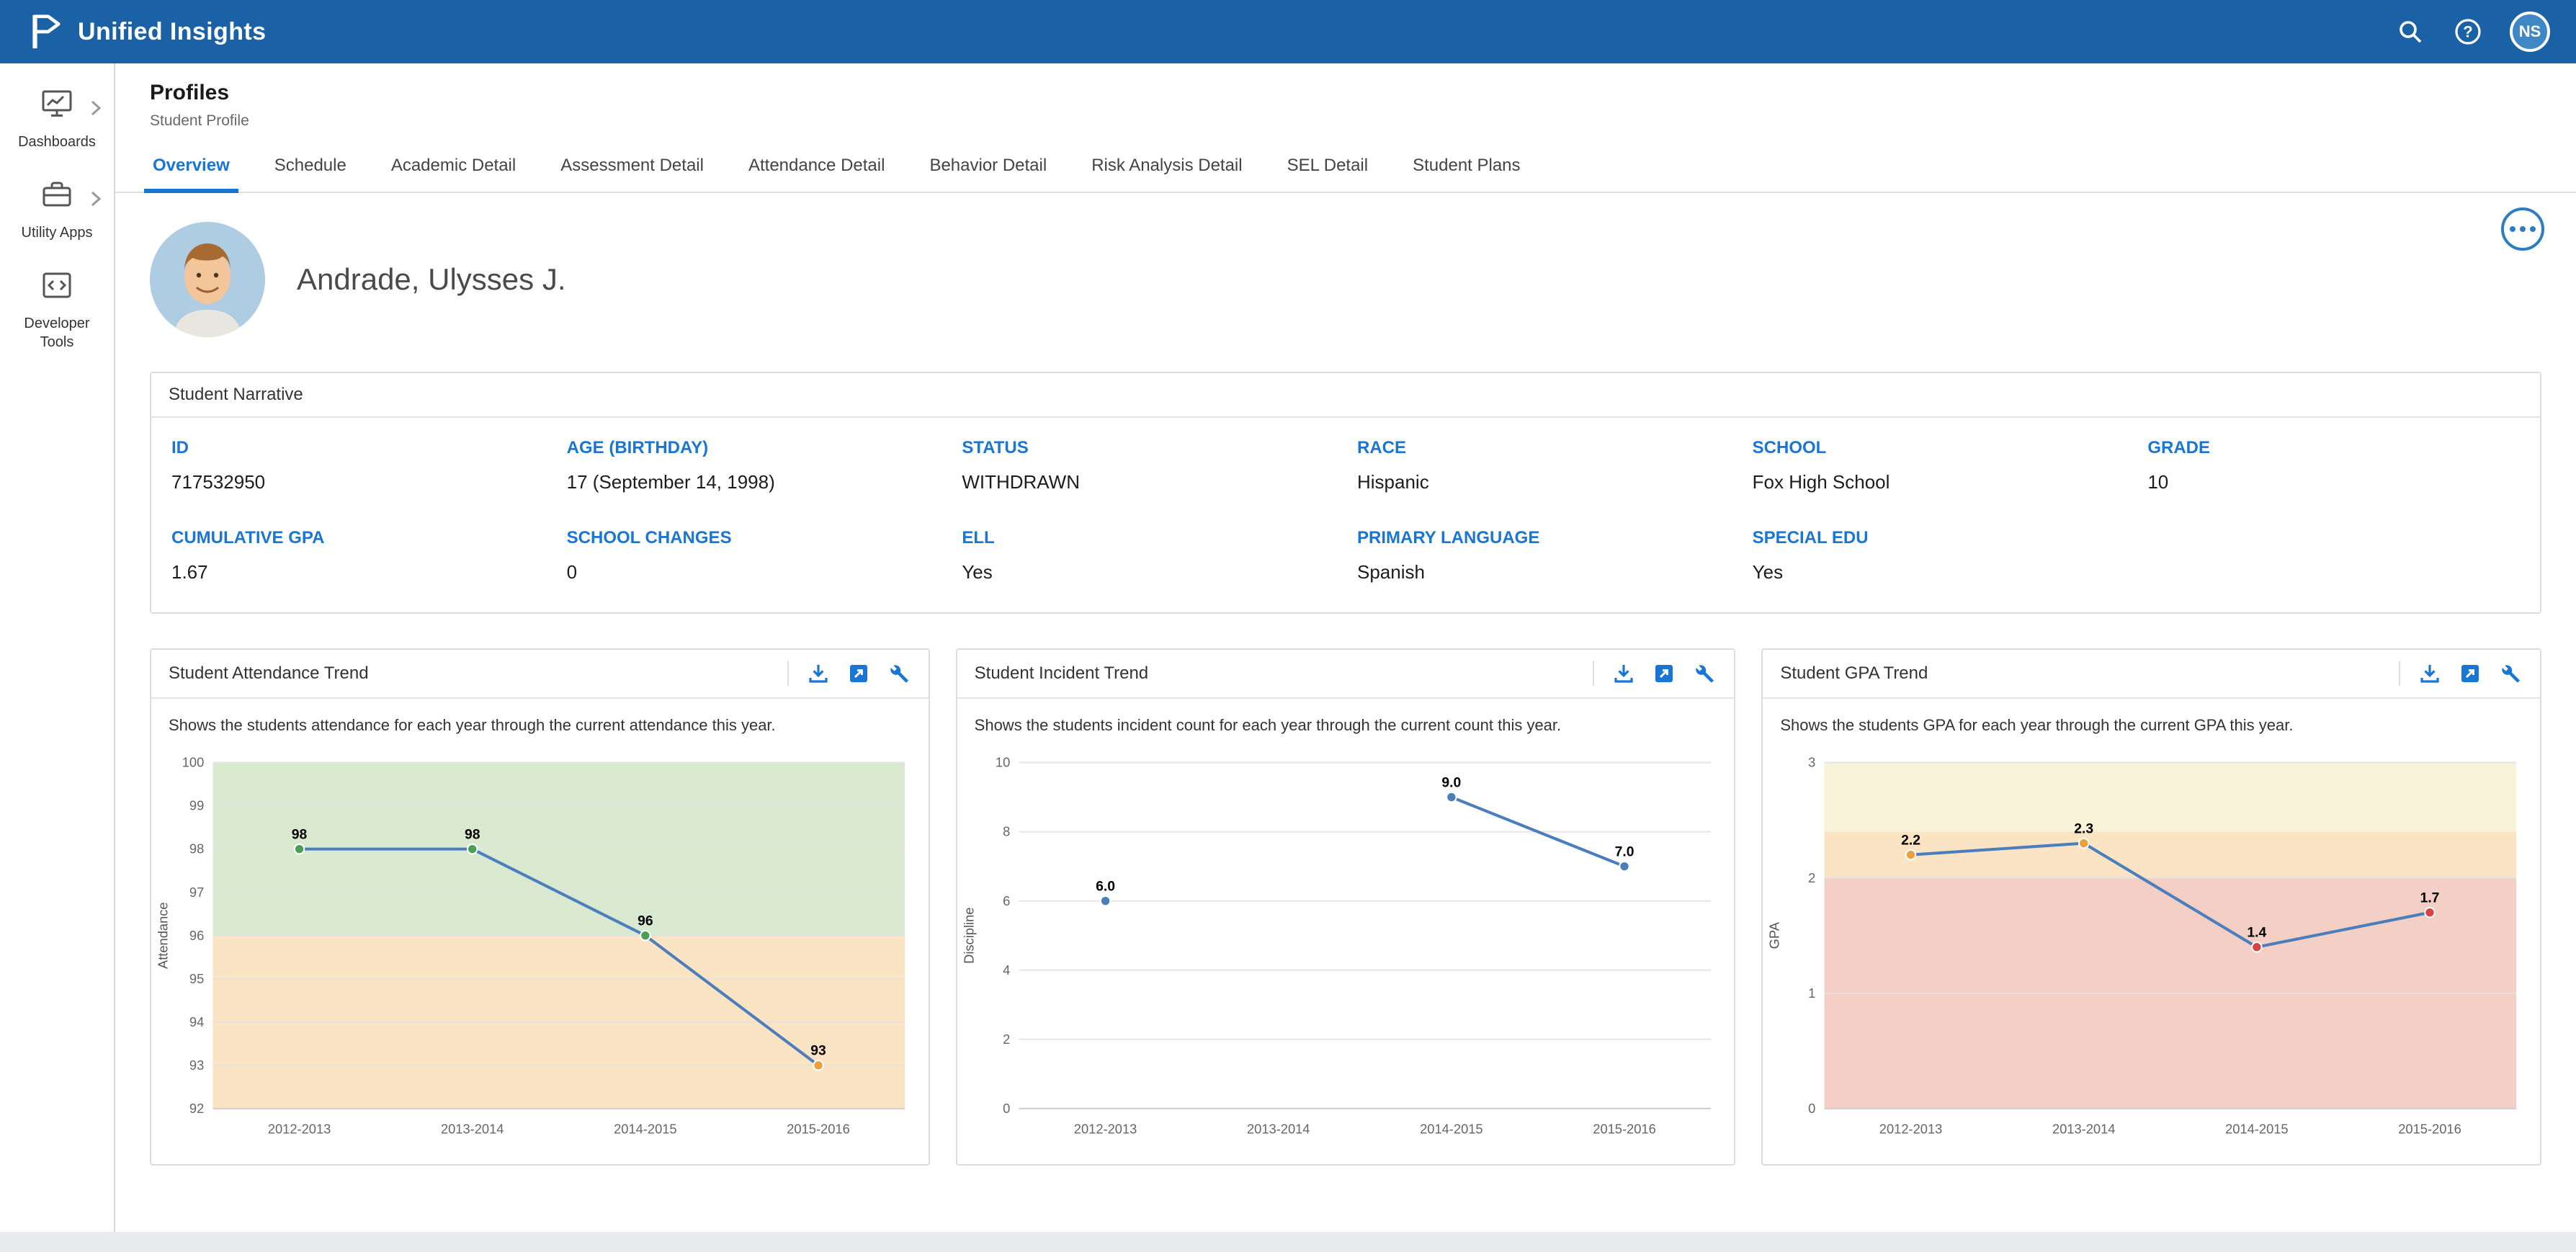  I want to click on help-icon: ?, so click(2468, 32).